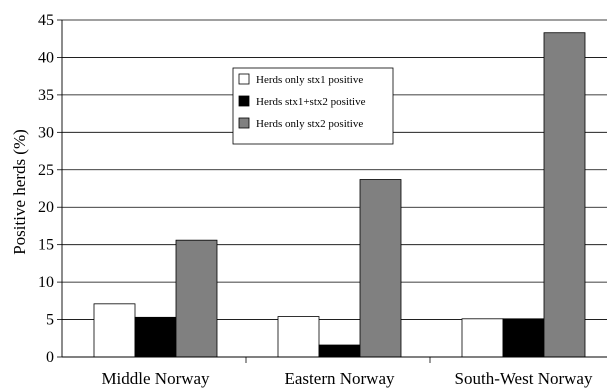 The width and height of the screenshot is (607, 389). I want to click on x-category-label: Middle Norway, so click(155, 378).